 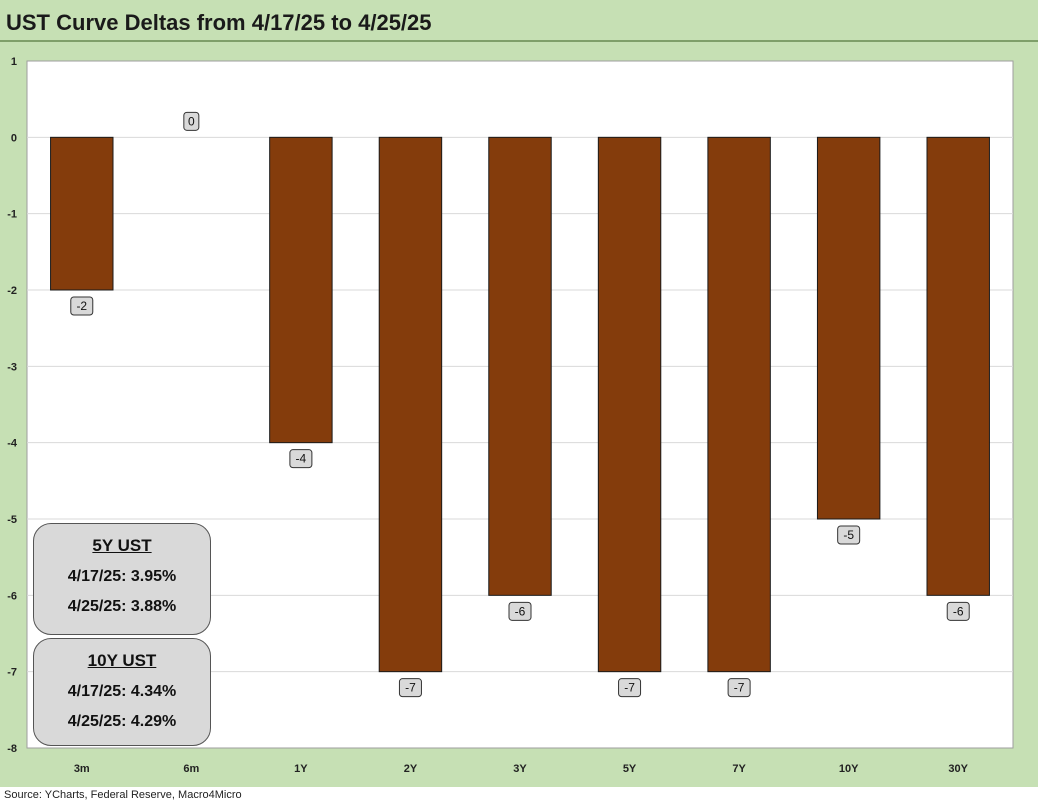 I want to click on data-label-text: -5, so click(x=848, y=535).